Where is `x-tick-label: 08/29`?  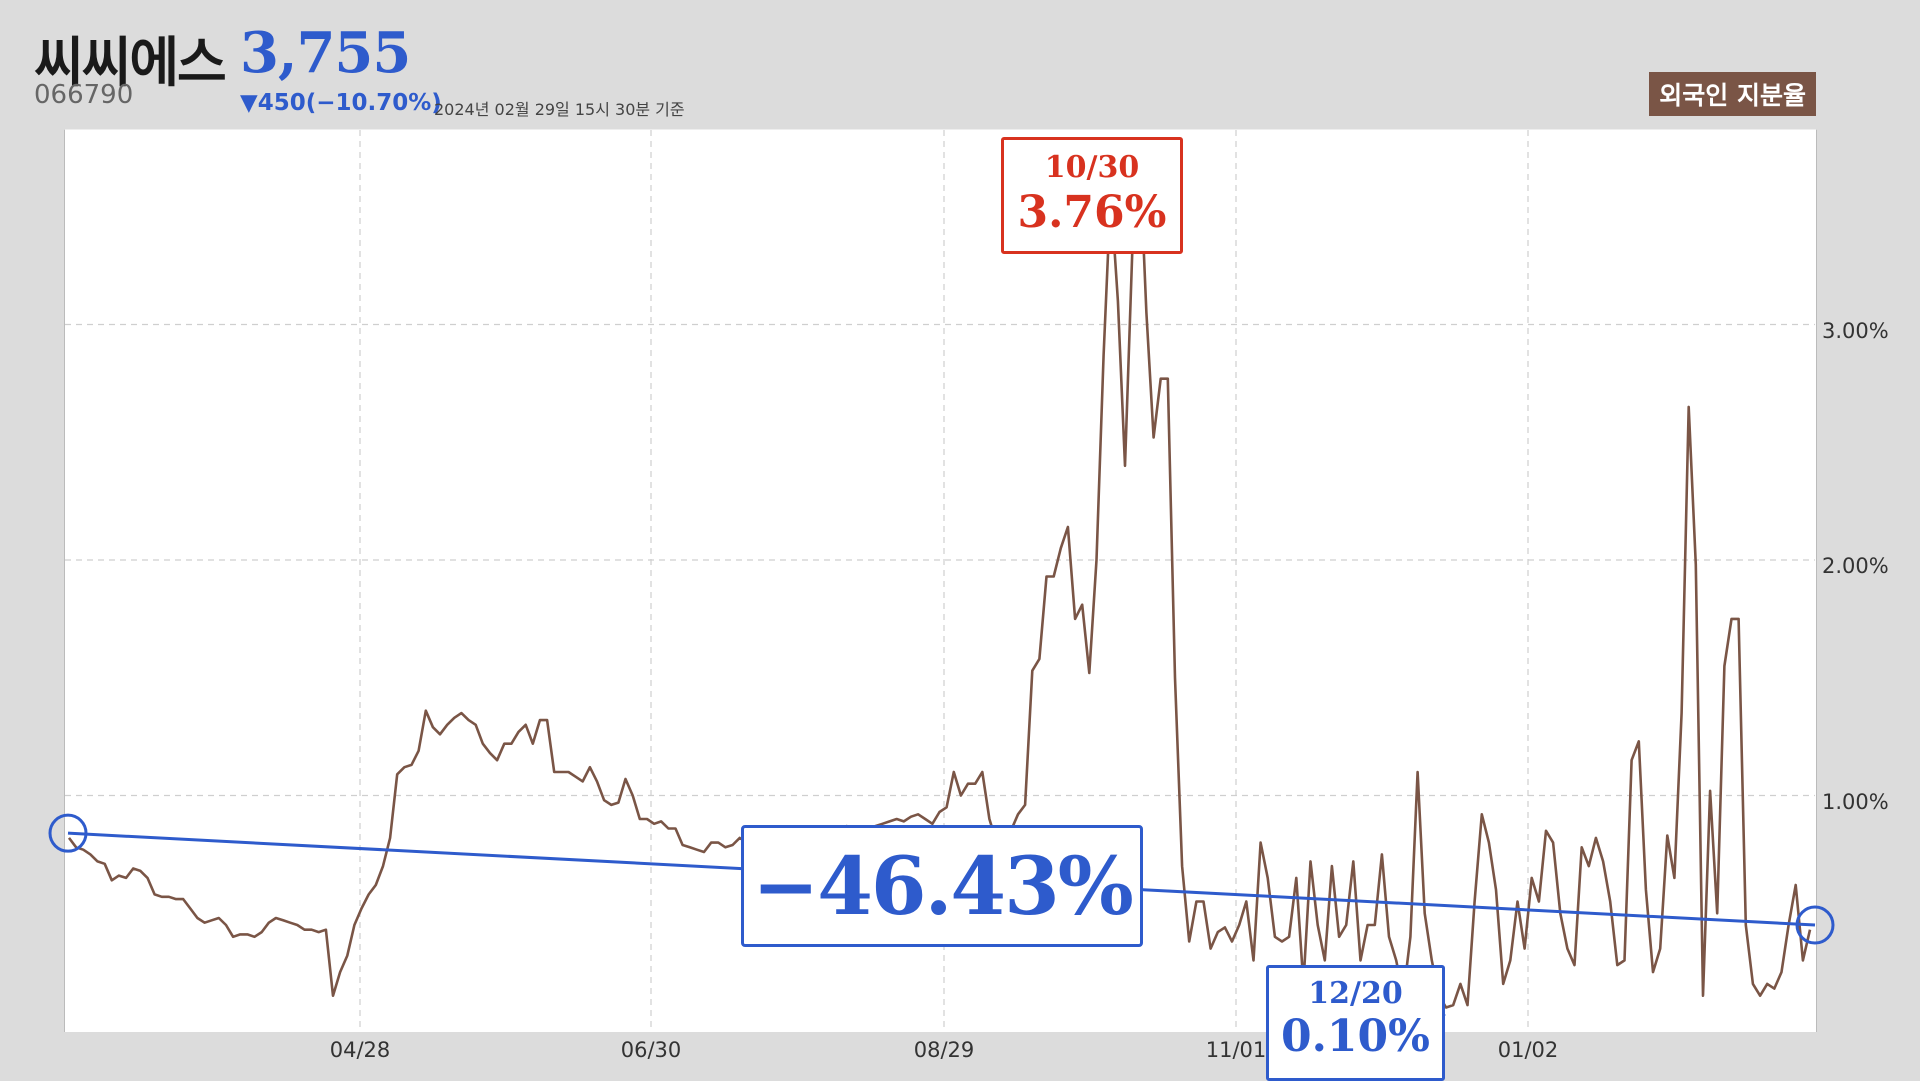
x-tick-label: 08/29 is located at coordinates (944, 1050).